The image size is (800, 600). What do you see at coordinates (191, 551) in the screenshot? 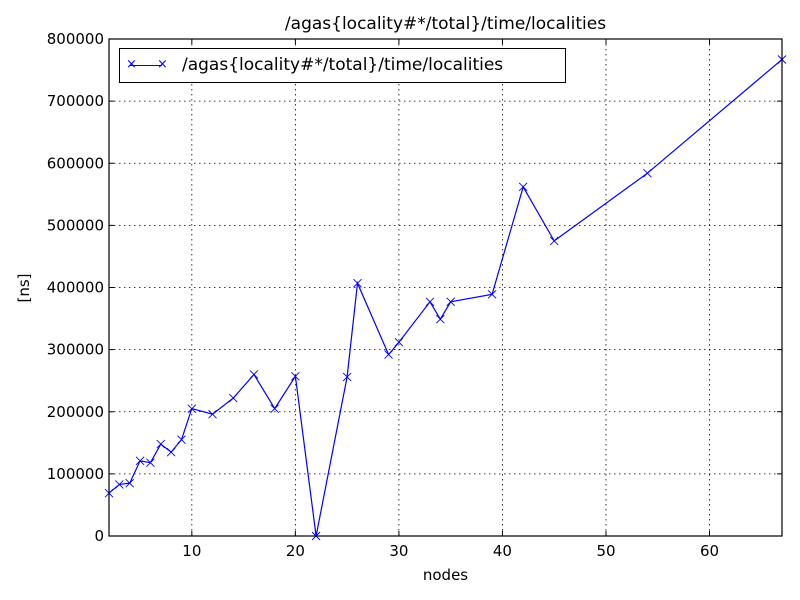
I see `x-tick-label: 10` at bounding box center [191, 551].